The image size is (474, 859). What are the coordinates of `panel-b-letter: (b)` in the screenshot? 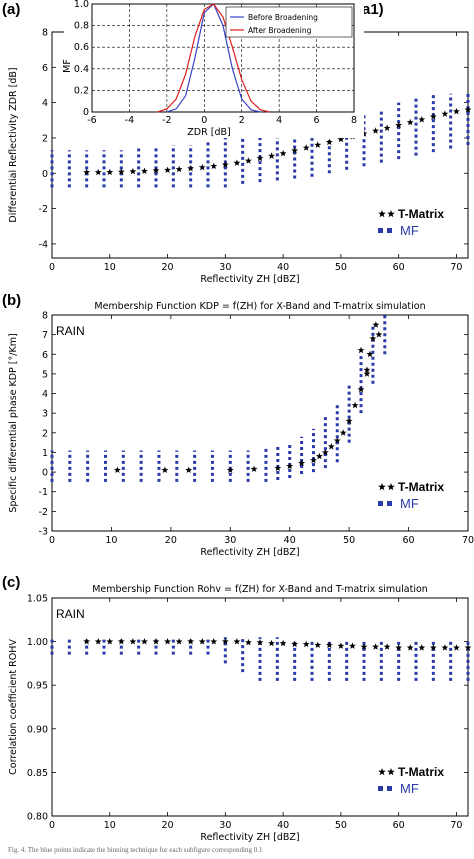 It's located at (11, 300).